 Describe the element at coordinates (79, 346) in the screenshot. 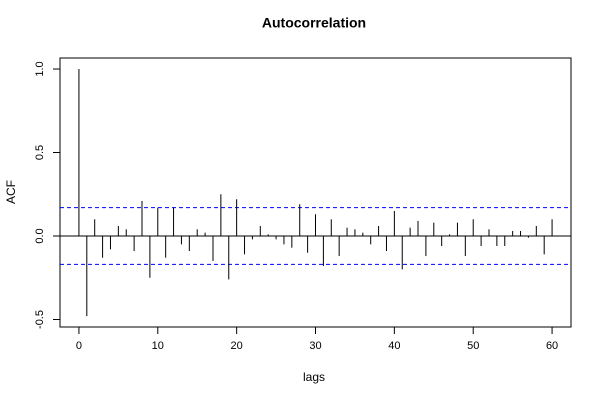

I see `x-tick-label: 0` at that location.